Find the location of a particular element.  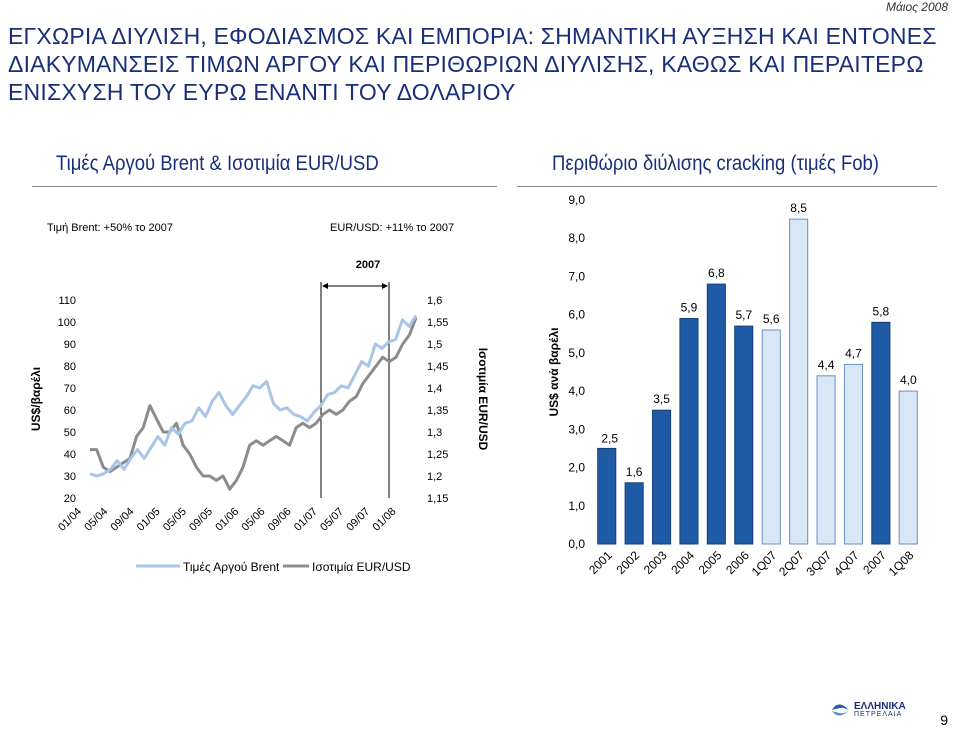

left-axis-tick-label: 100 is located at coordinates (67, 323).